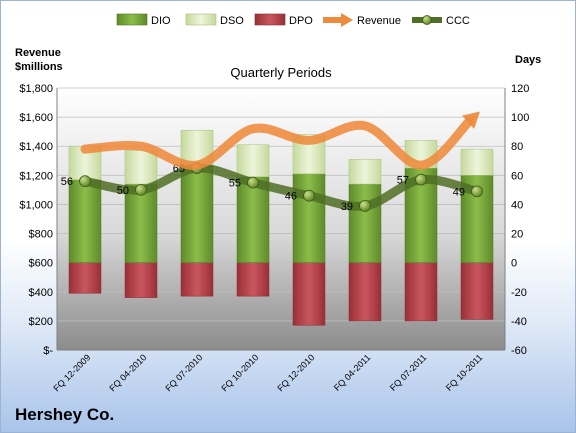 The width and height of the screenshot is (576, 433). I want to click on category-label: FQ 07-2010, so click(183, 372).